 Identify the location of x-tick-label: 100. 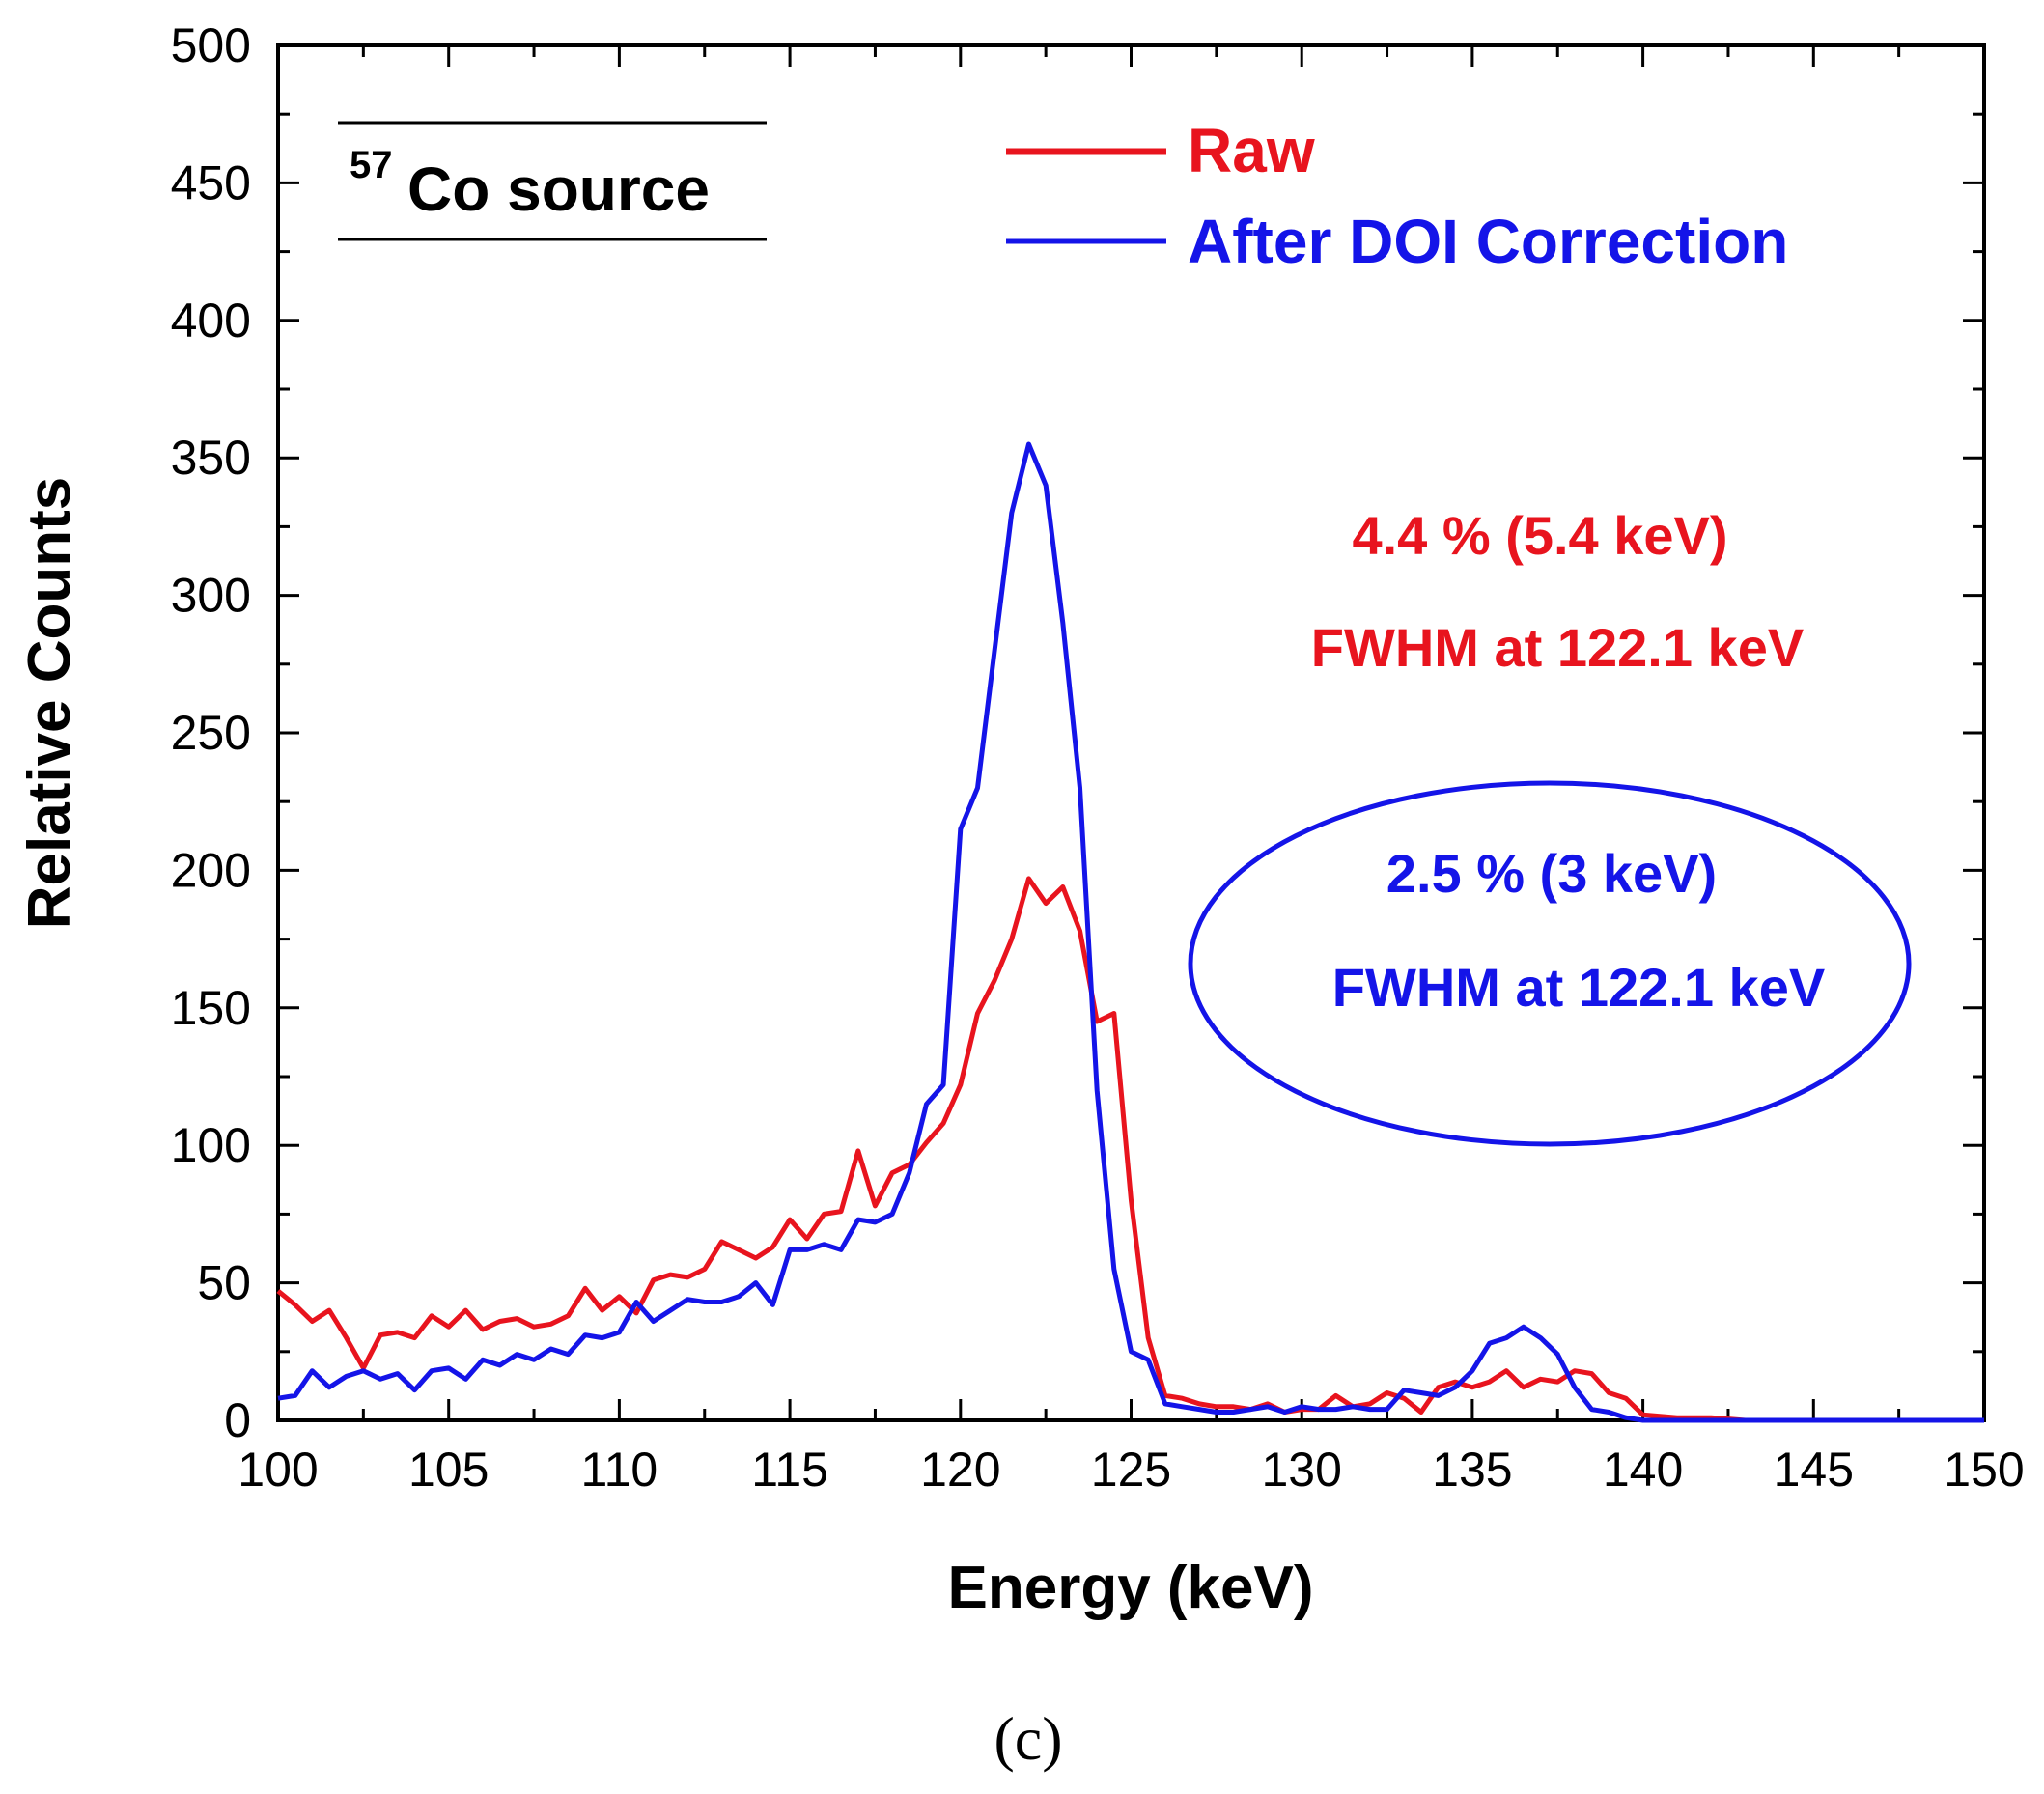
(278, 1470).